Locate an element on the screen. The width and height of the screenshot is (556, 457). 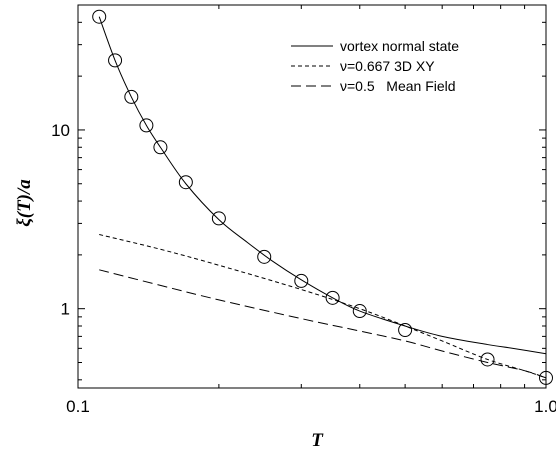
y-axis-title: ξ(T)/a is located at coordinates (24, 203).